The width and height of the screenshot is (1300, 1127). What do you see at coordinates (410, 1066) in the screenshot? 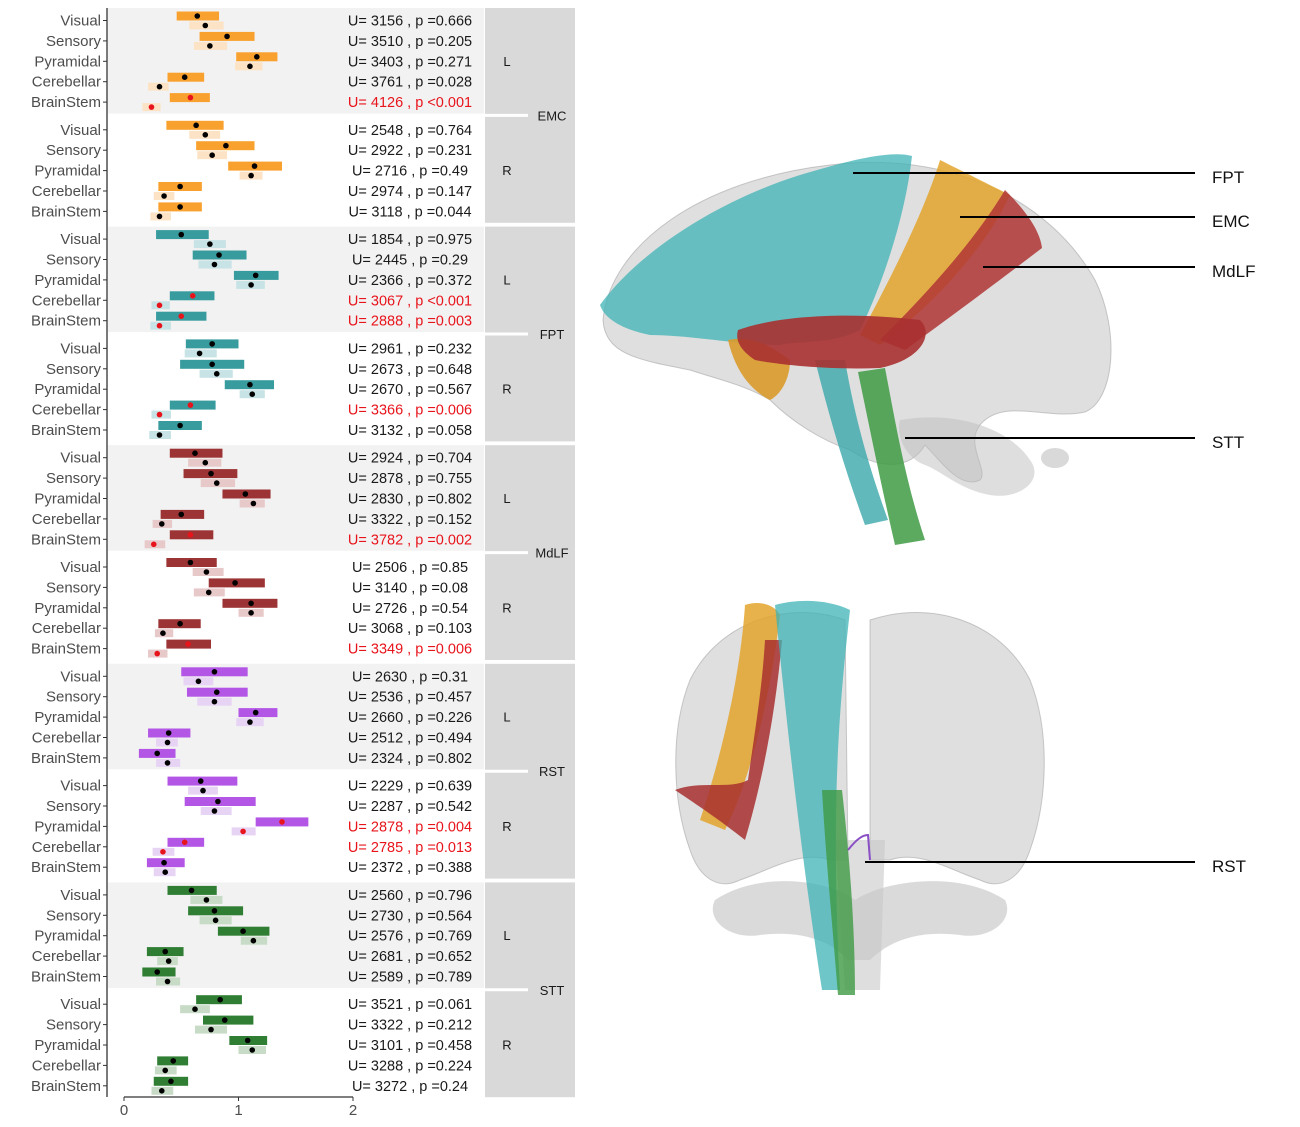
I see `test-statistic: U= 3288 , p =0.224` at bounding box center [410, 1066].